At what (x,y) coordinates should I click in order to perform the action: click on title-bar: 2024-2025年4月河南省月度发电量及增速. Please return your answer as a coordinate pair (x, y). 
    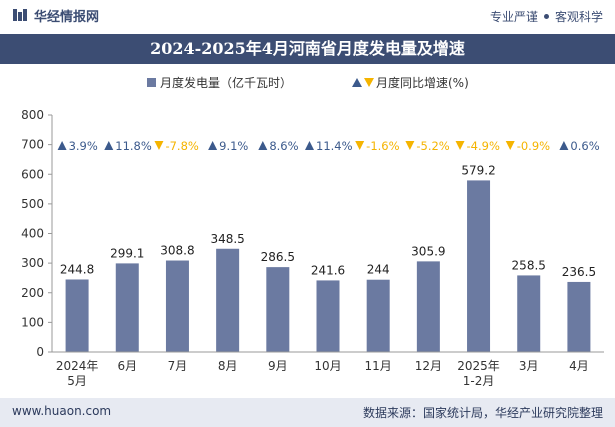
    Looking at the image, I should click on (307, 49).